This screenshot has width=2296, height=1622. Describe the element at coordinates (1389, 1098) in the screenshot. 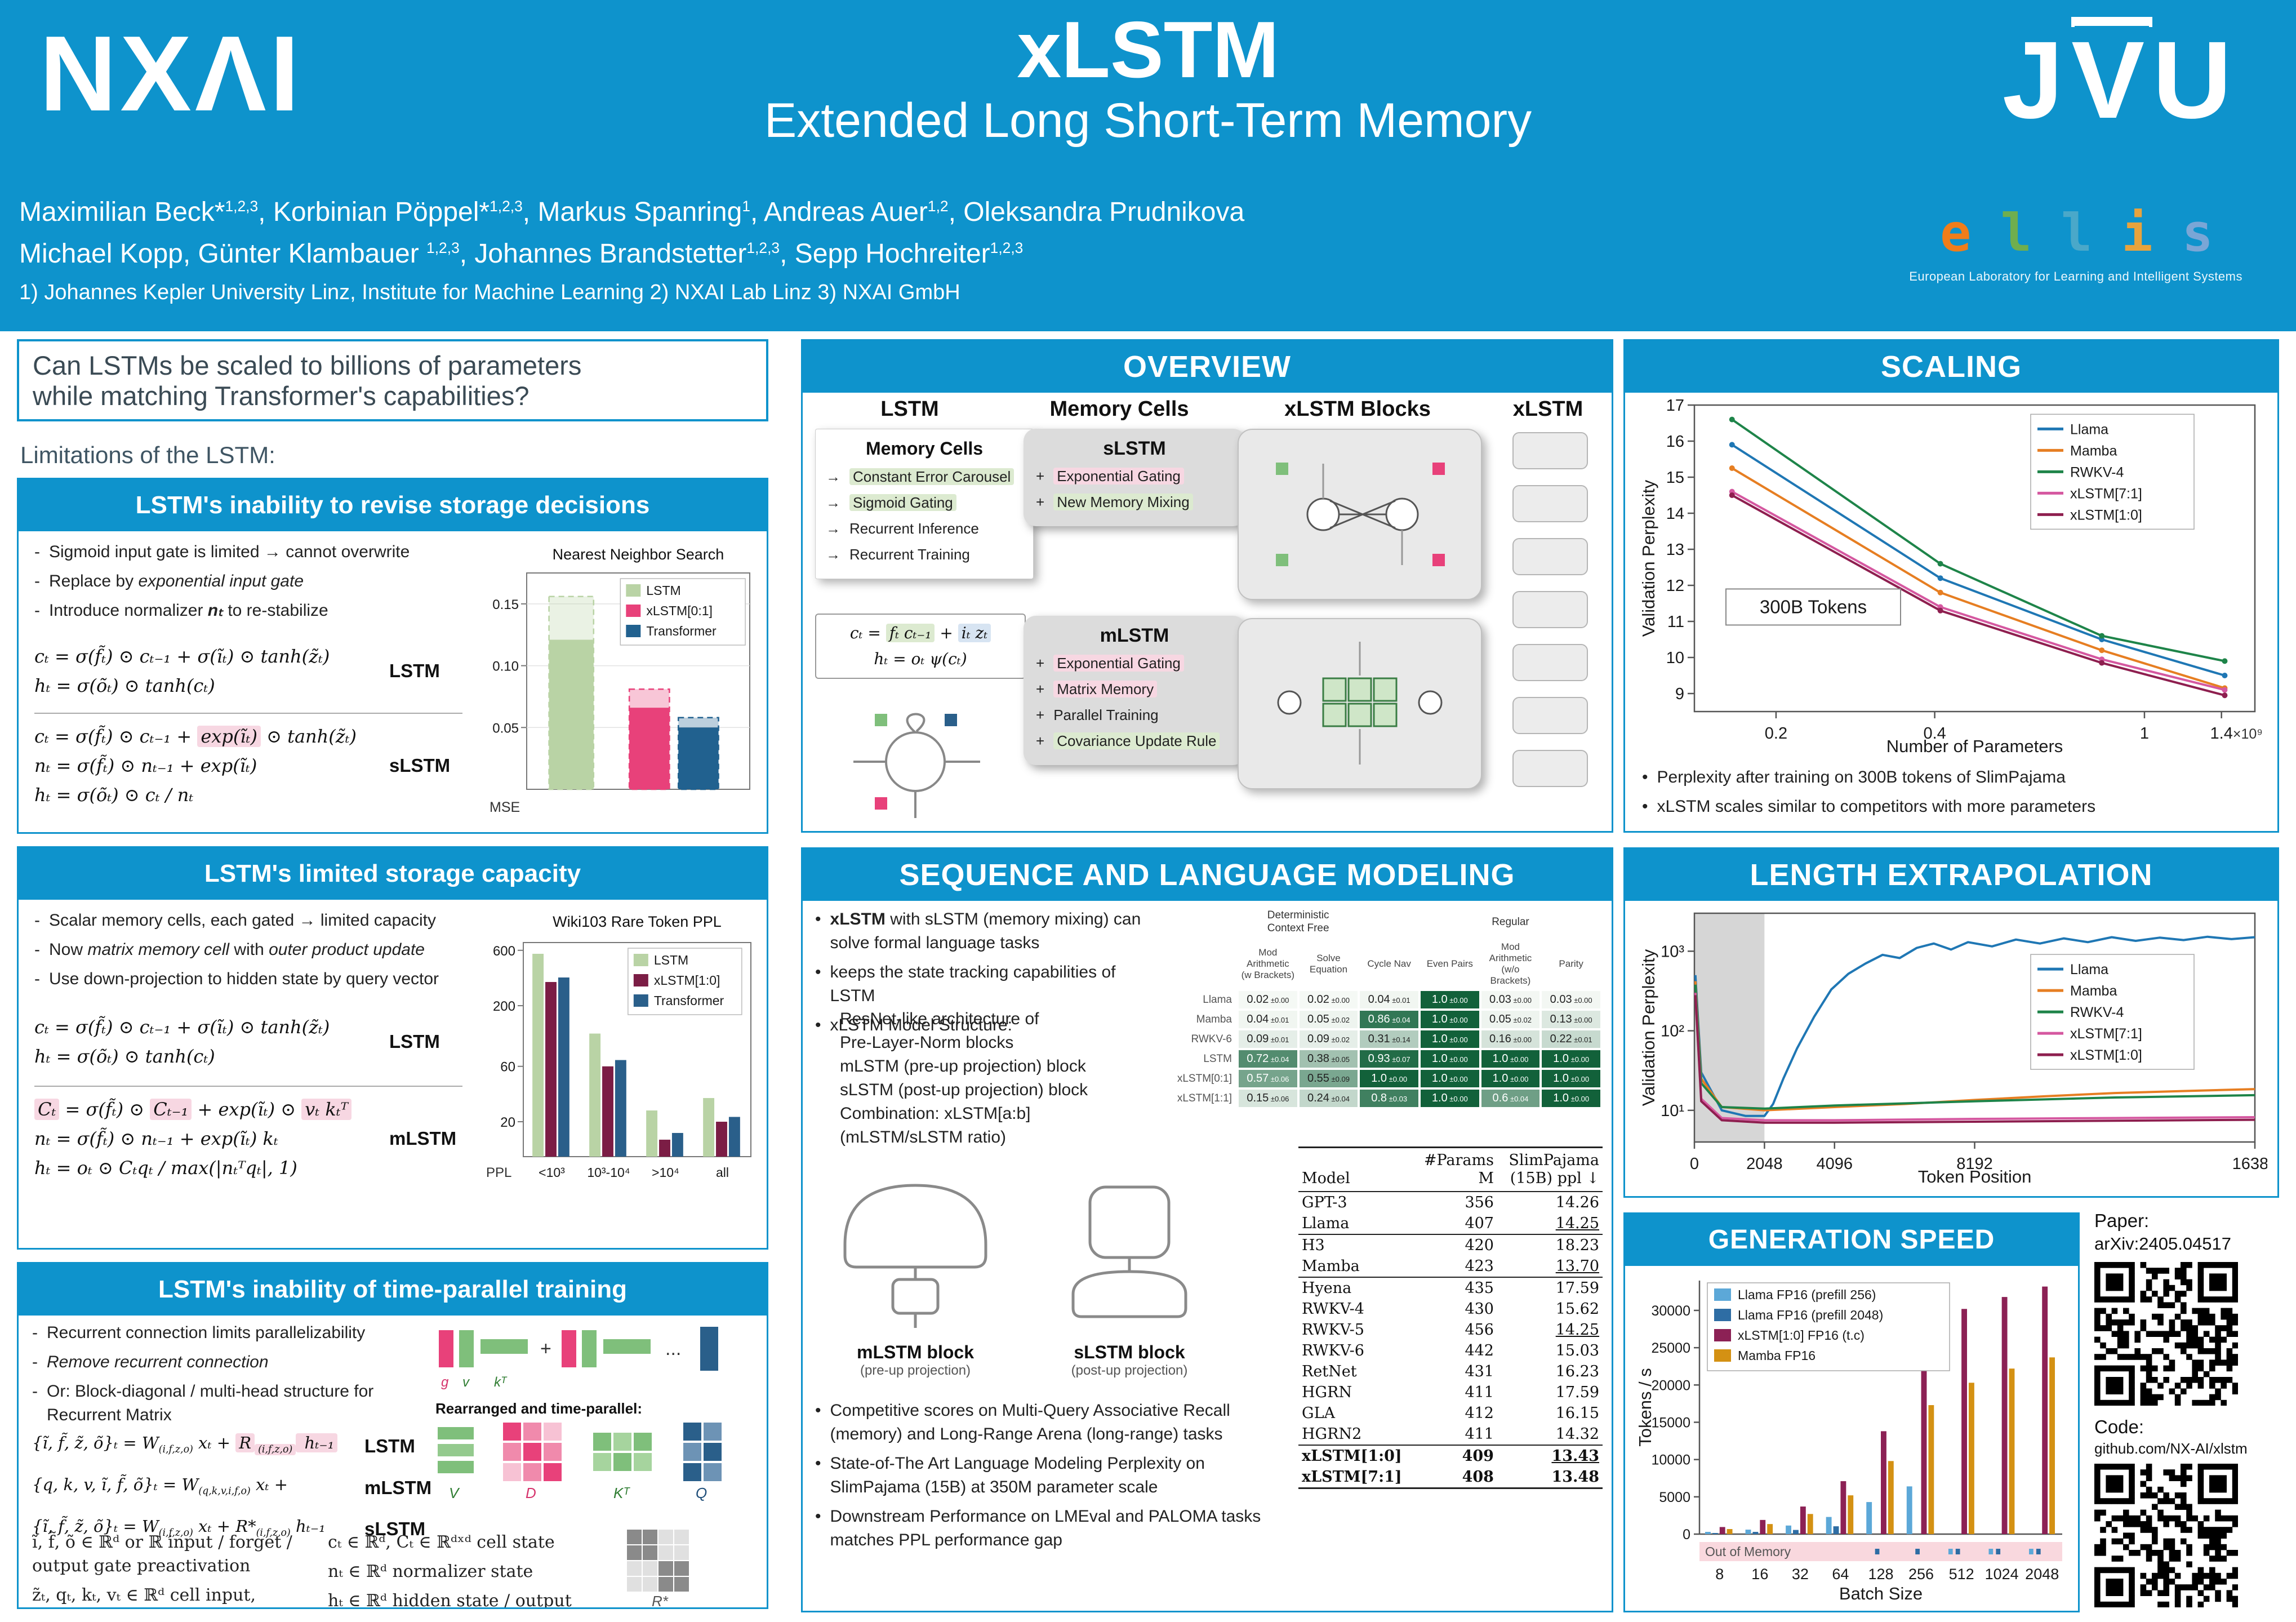

I see `heat-cell: 0.8 ±0.03` at that location.